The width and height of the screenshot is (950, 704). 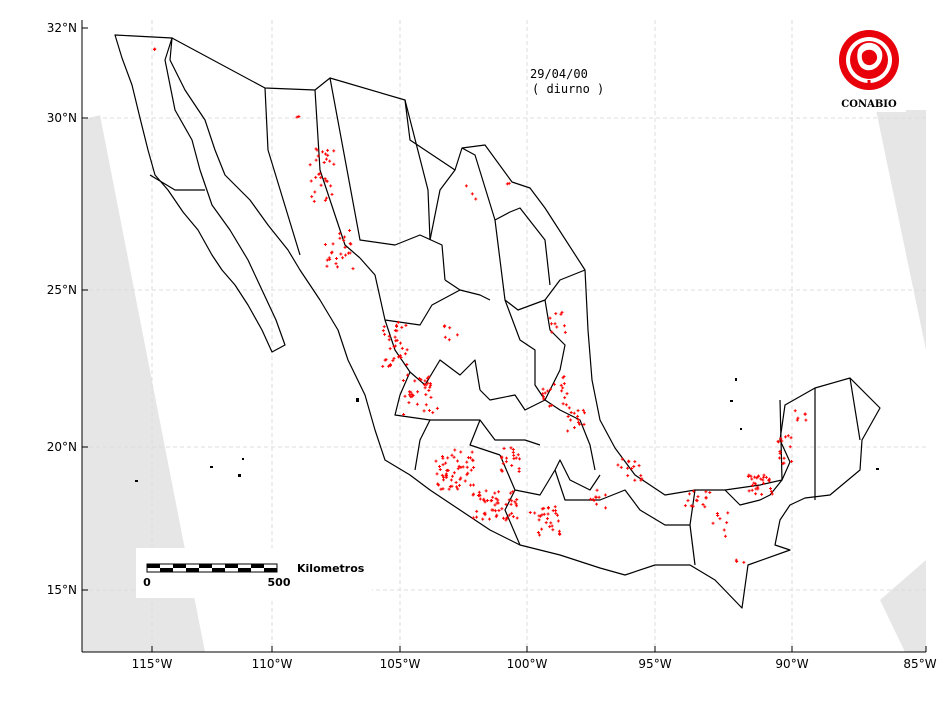 I want to click on scale-end: 500, so click(x=279, y=582).